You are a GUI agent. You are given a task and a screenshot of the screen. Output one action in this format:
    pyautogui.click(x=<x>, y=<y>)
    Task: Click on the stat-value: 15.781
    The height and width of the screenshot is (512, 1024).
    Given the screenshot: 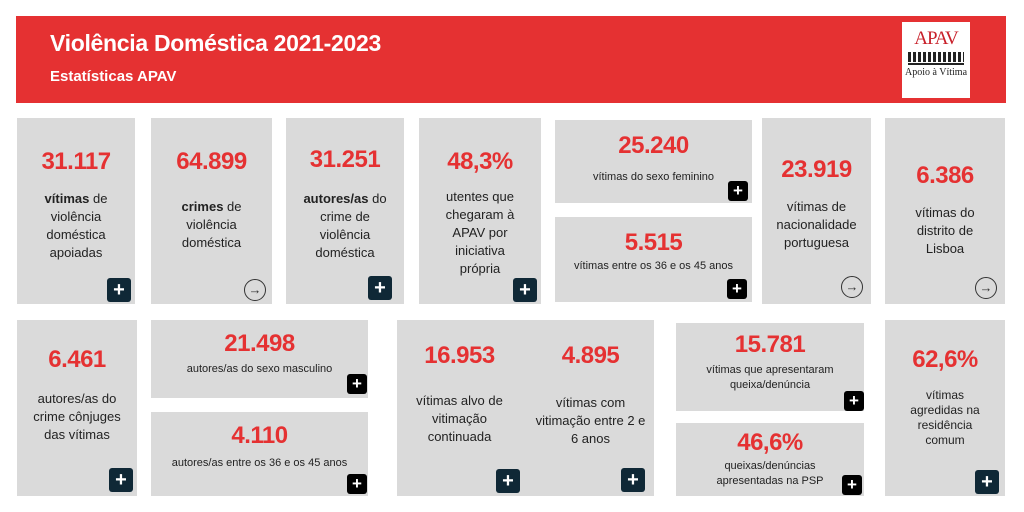 What is the action you would take?
    pyautogui.click(x=770, y=344)
    